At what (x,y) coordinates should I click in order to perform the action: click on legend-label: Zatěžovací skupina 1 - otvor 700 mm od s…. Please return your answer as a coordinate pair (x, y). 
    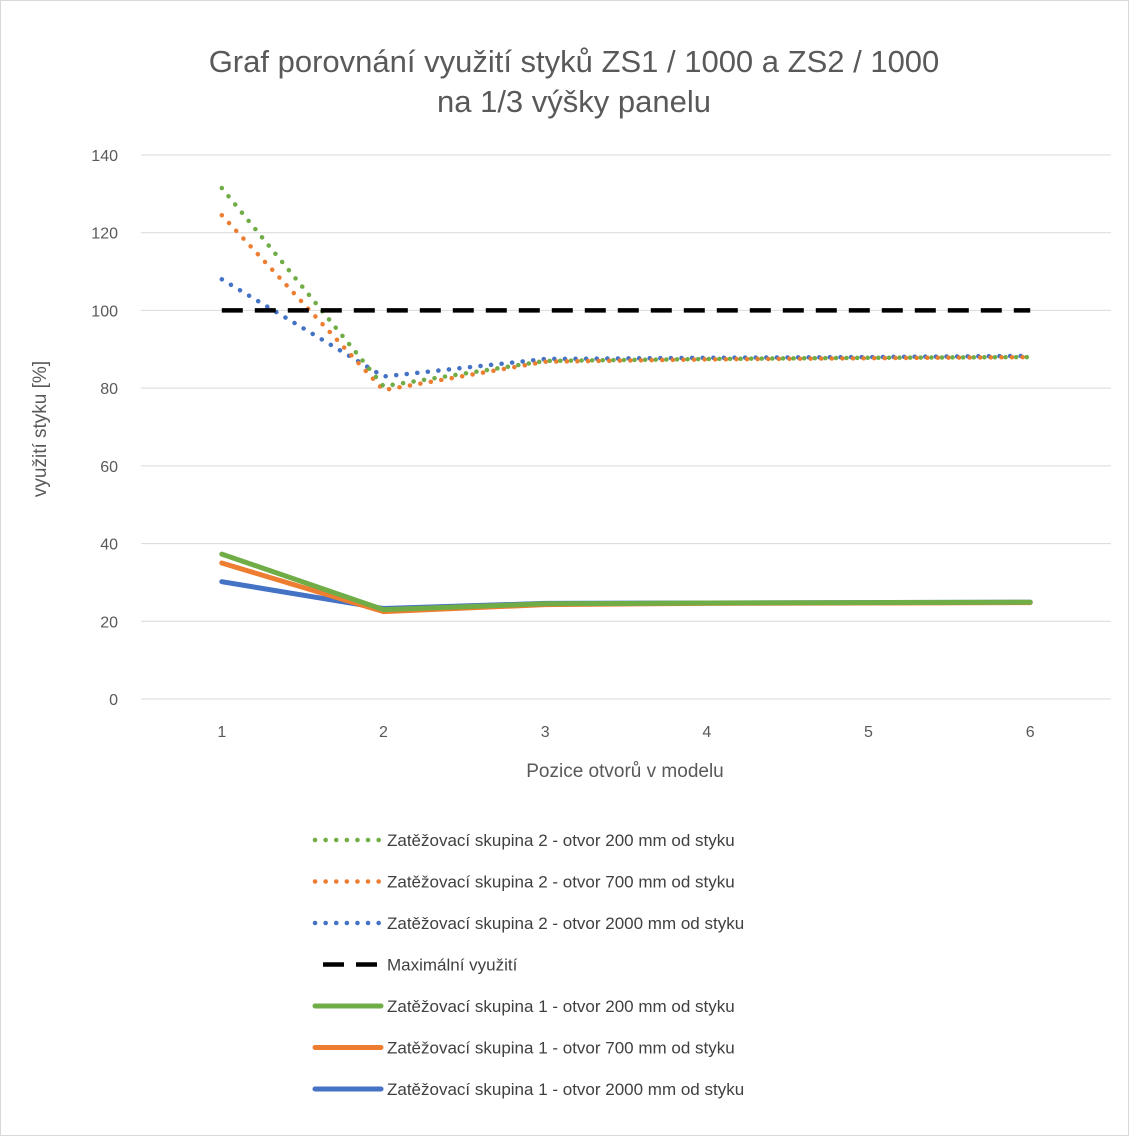
    Looking at the image, I should click on (561, 1048).